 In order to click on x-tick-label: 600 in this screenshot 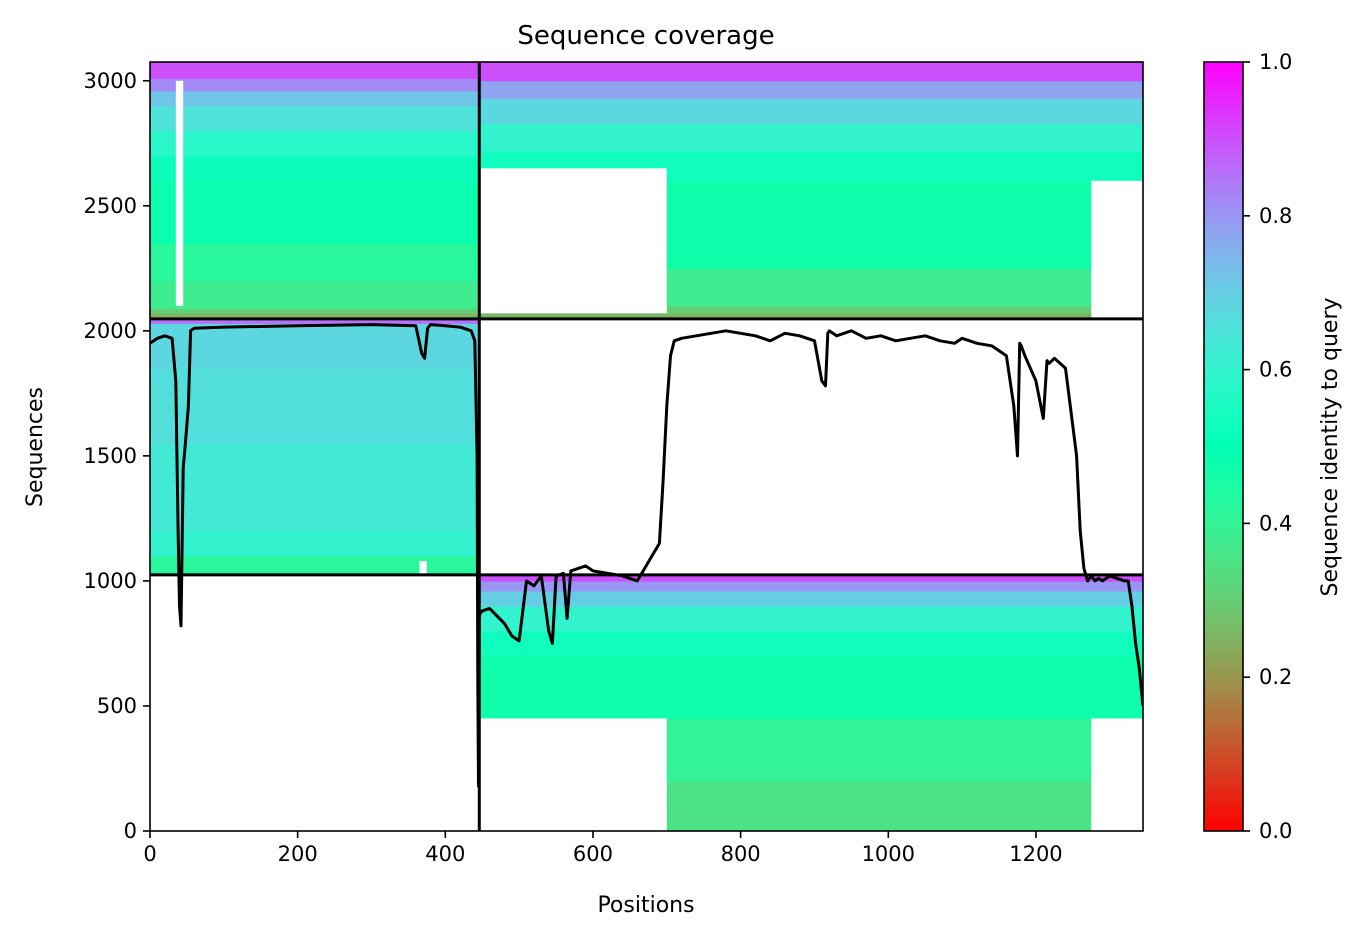, I will do `click(593, 854)`.